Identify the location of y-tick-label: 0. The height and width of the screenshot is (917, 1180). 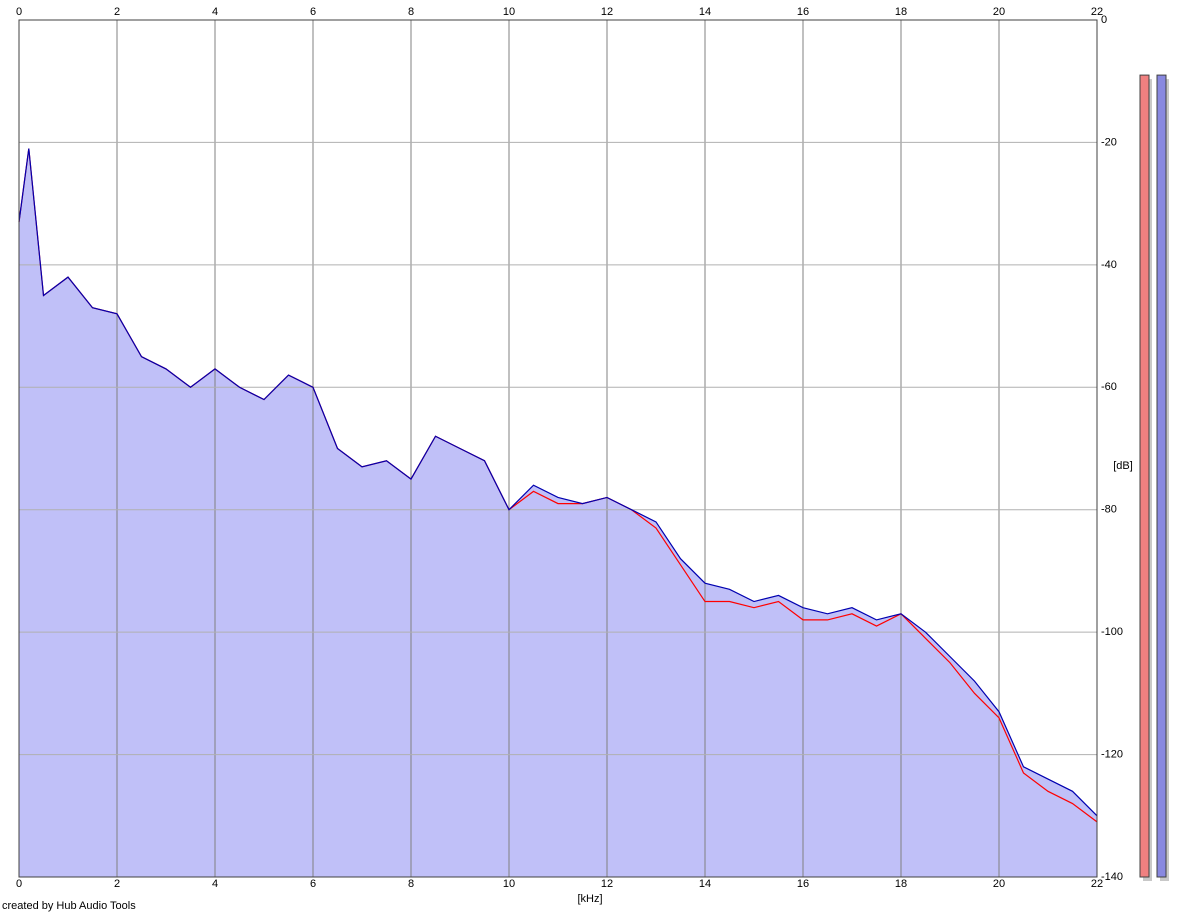
(1104, 20).